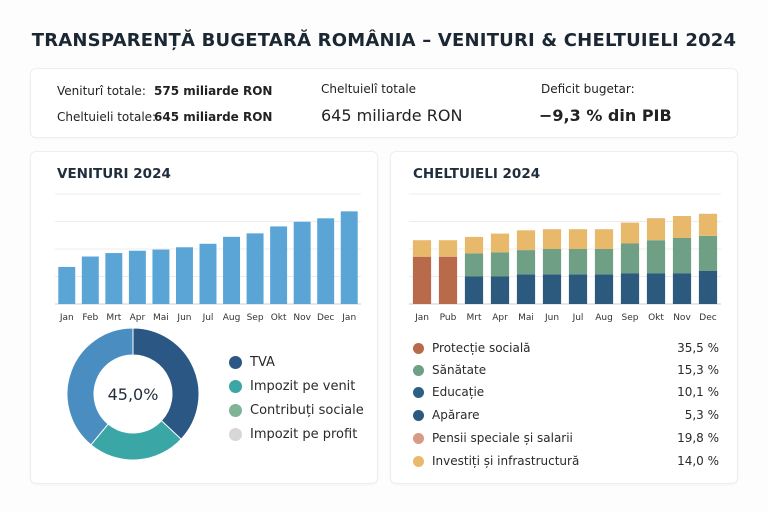  I want to click on x-tick-label: Aug, so click(232, 318).